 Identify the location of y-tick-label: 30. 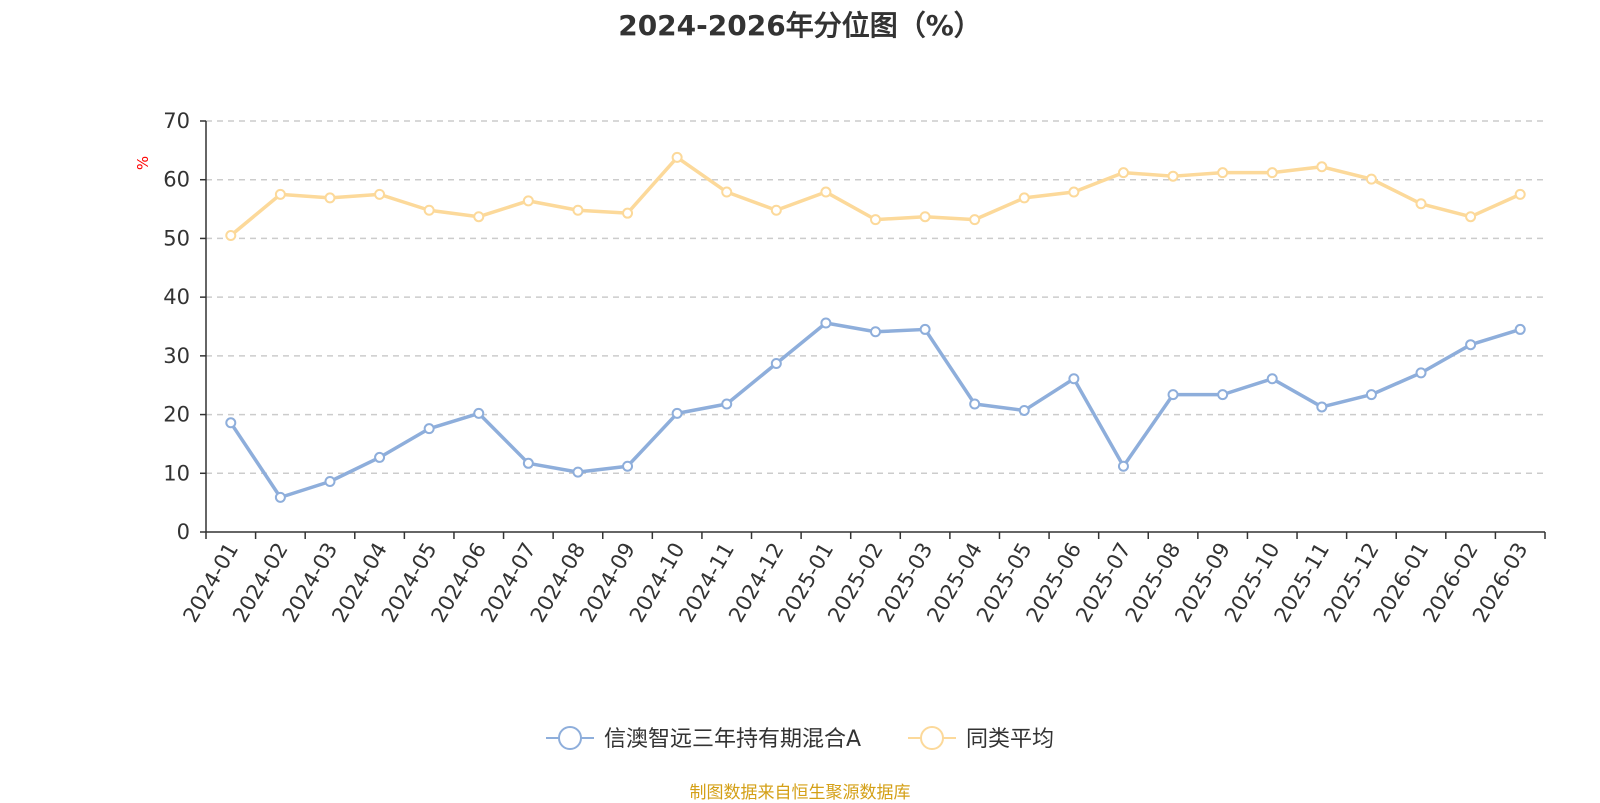
(176, 356).